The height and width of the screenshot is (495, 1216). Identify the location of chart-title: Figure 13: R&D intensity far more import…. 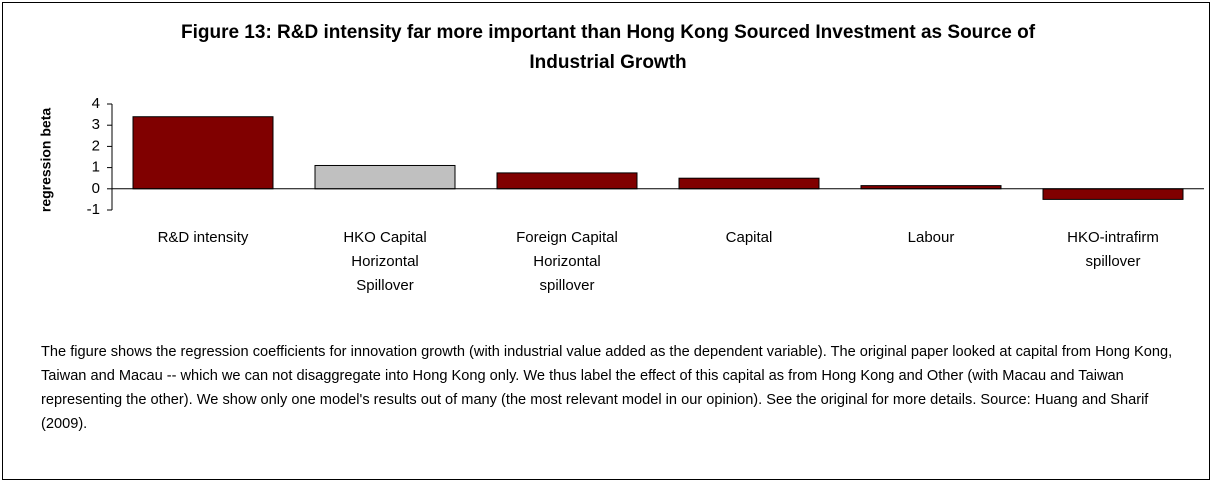
(608, 47).